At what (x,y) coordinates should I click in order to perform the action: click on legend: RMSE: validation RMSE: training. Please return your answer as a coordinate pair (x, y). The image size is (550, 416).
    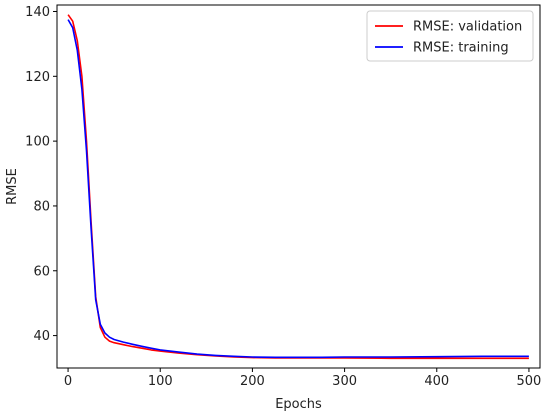
    Looking at the image, I should click on (450, 36).